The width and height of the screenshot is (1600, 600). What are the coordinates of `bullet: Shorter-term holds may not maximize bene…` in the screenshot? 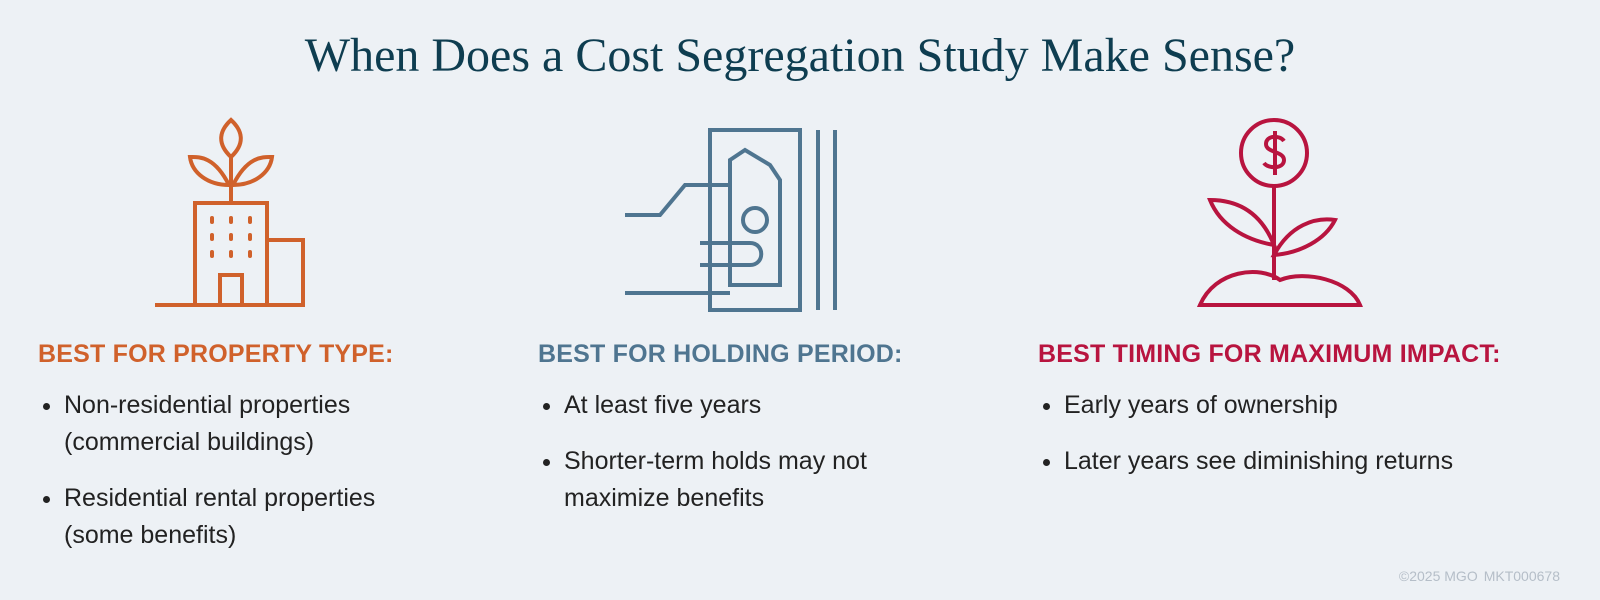 It's located at (744, 480).